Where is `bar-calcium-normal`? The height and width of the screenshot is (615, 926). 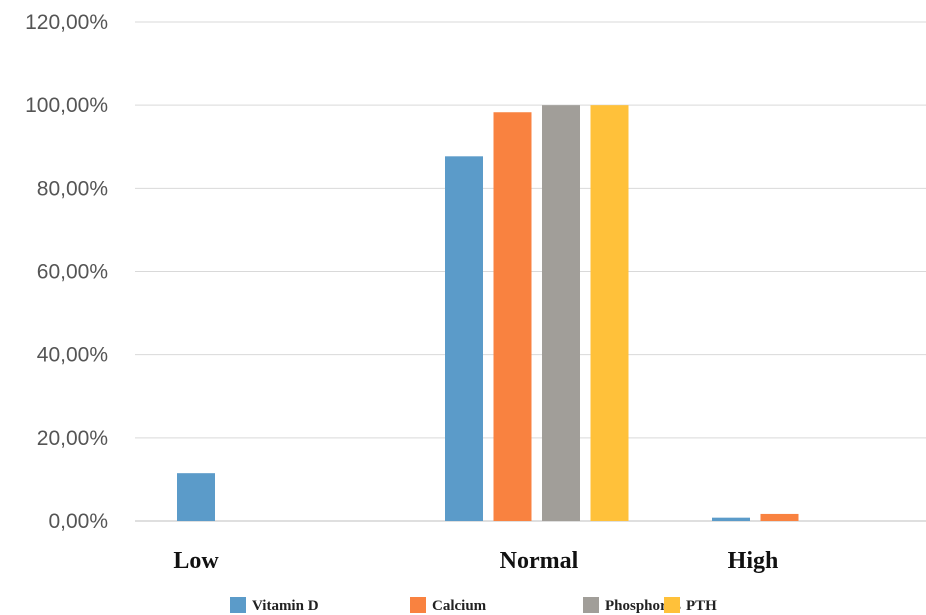
bar-calcium-normal is located at coordinates (512, 316).